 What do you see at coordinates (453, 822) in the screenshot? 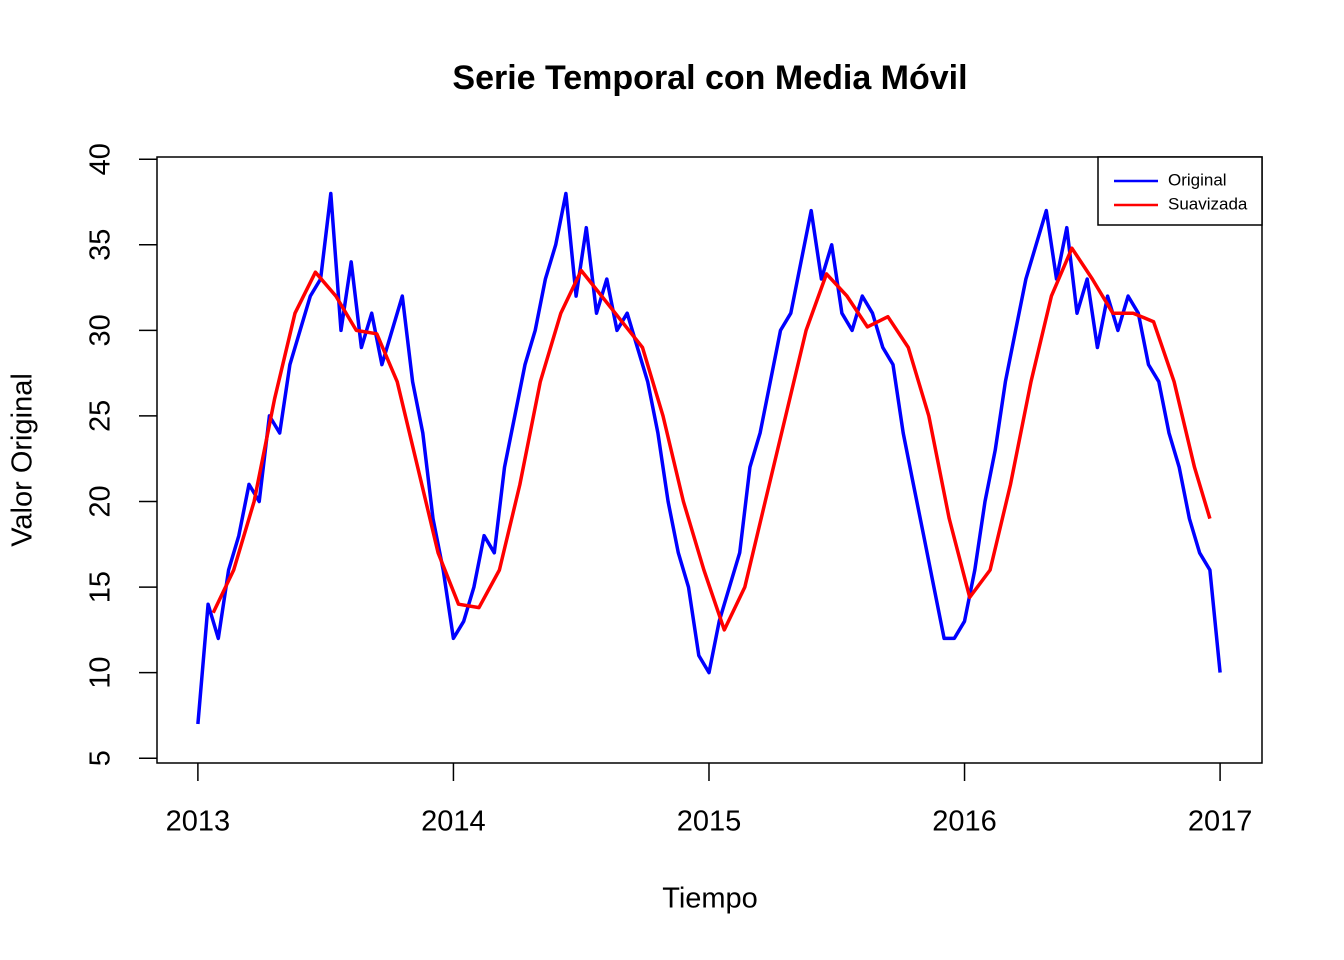
I see `x-tick-label: 2014` at bounding box center [453, 822].